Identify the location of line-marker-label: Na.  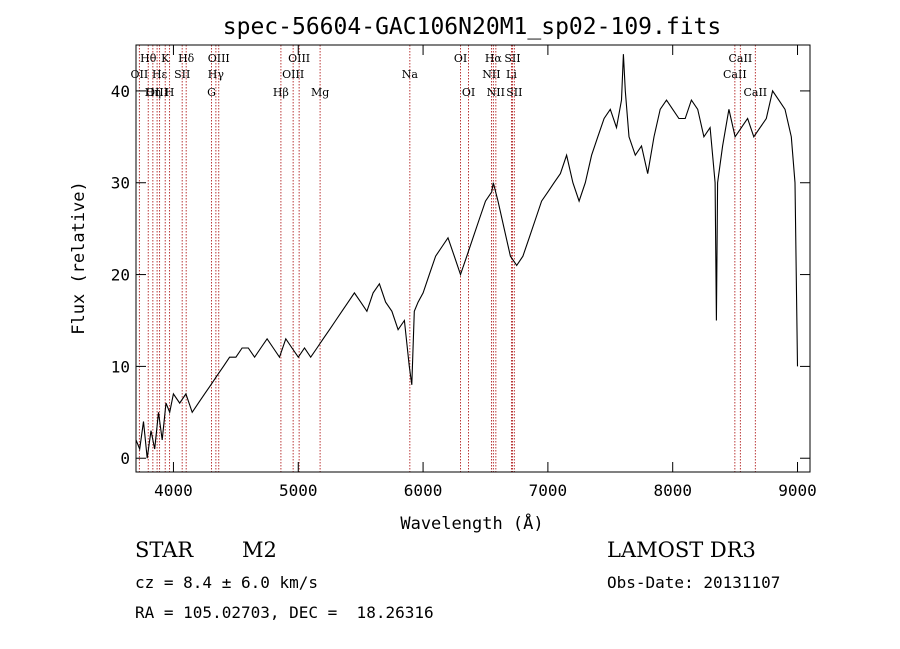
(410, 74).